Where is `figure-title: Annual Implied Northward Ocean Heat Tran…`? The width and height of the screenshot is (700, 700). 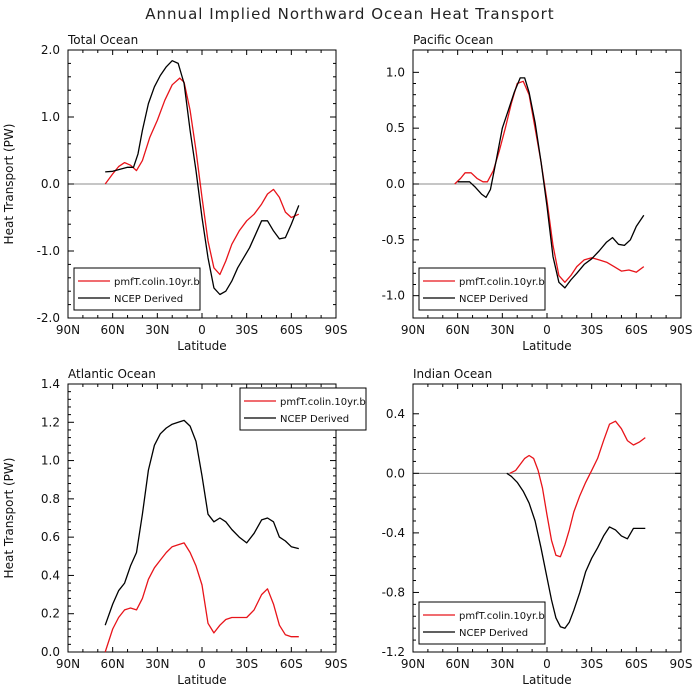 figure-title: Annual Implied Northward Ocean Heat Tran… is located at coordinates (350, 14).